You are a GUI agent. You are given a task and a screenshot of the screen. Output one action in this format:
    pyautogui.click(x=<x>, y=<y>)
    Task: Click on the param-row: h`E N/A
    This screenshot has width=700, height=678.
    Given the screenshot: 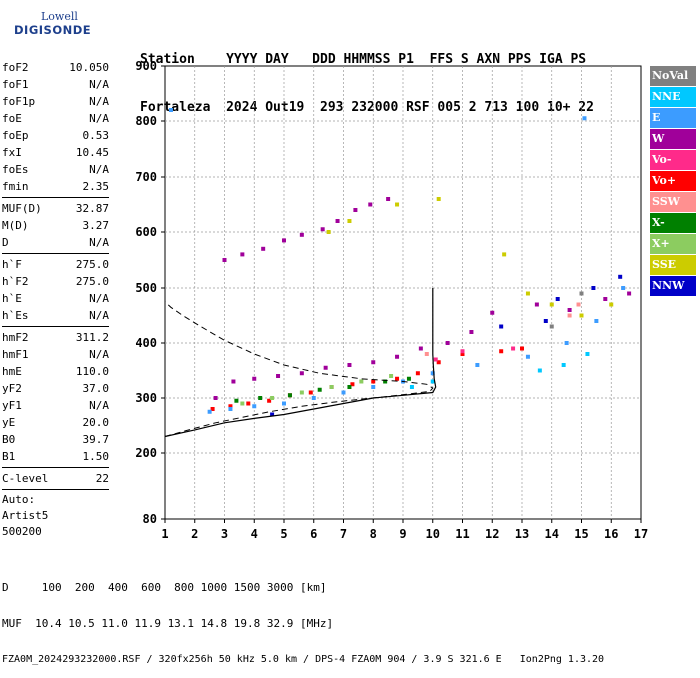 What is the action you would take?
    pyautogui.click(x=55, y=298)
    